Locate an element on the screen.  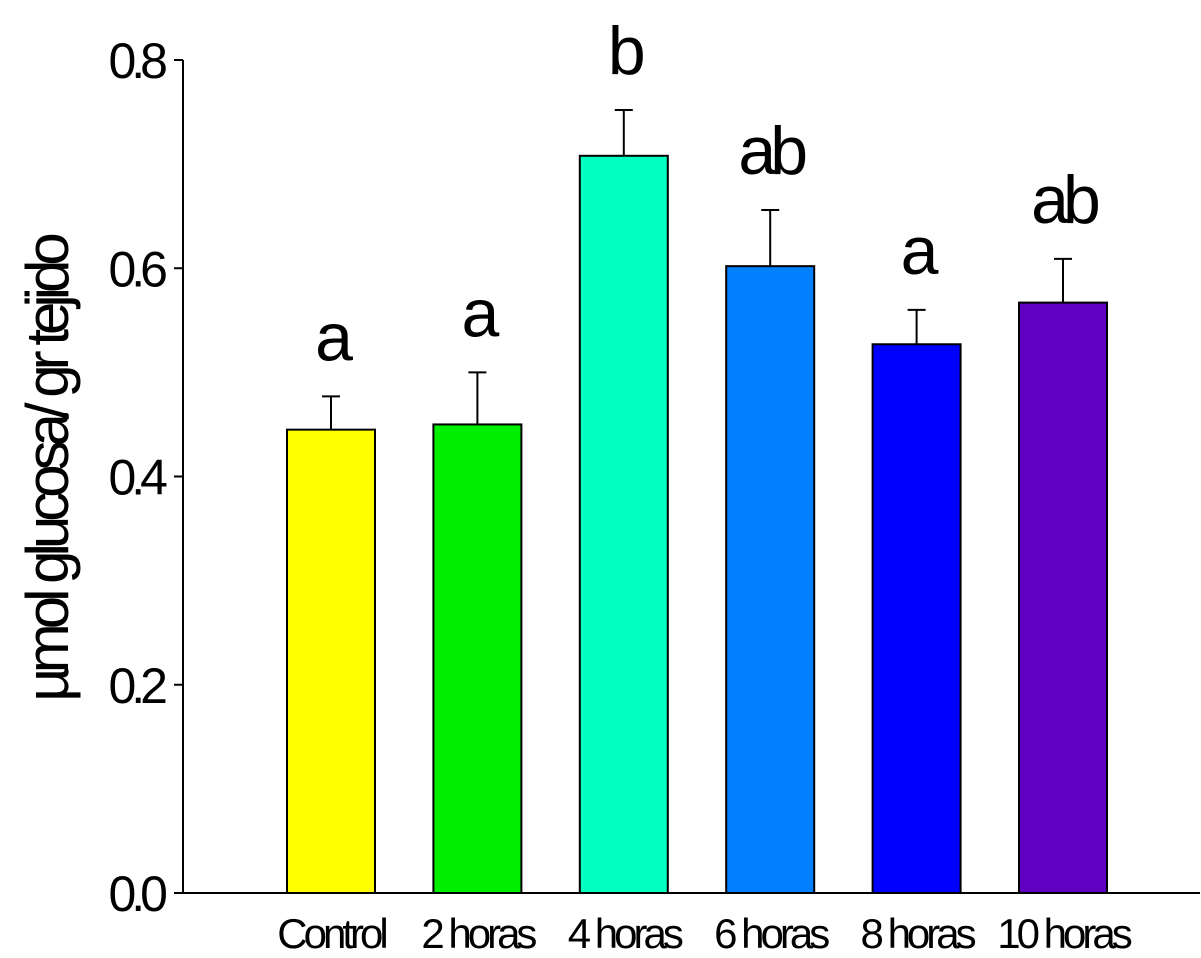
y-tick-label: 0.2 is located at coordinates (137, 686).